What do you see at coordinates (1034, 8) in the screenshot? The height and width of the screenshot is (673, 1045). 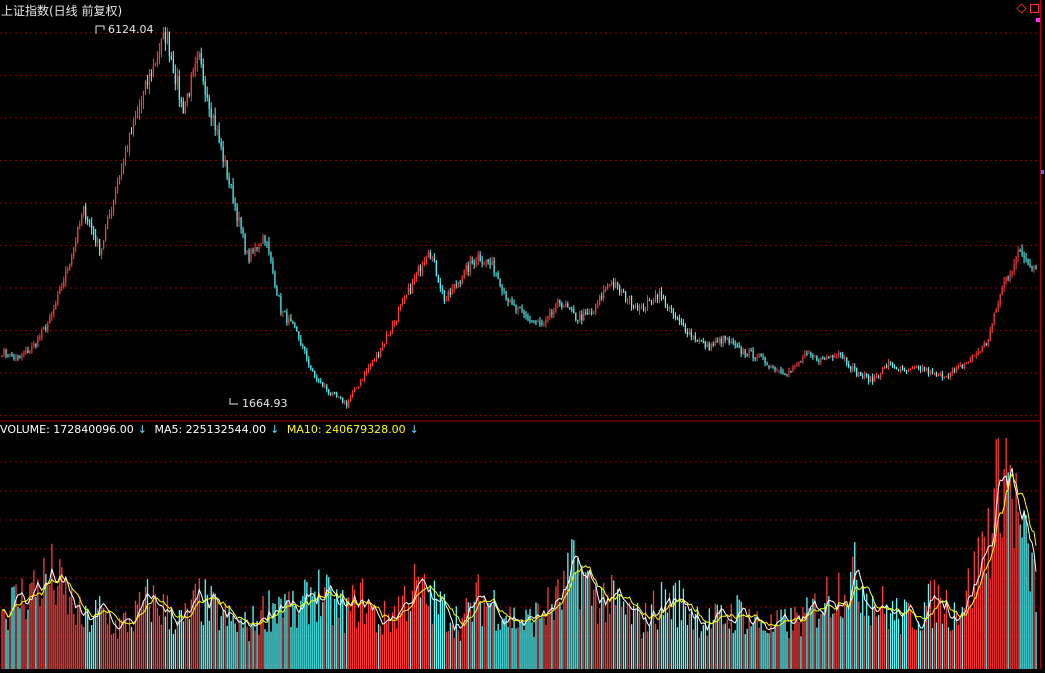 I see `maximize-icon` at bounding box center [1034, 8].